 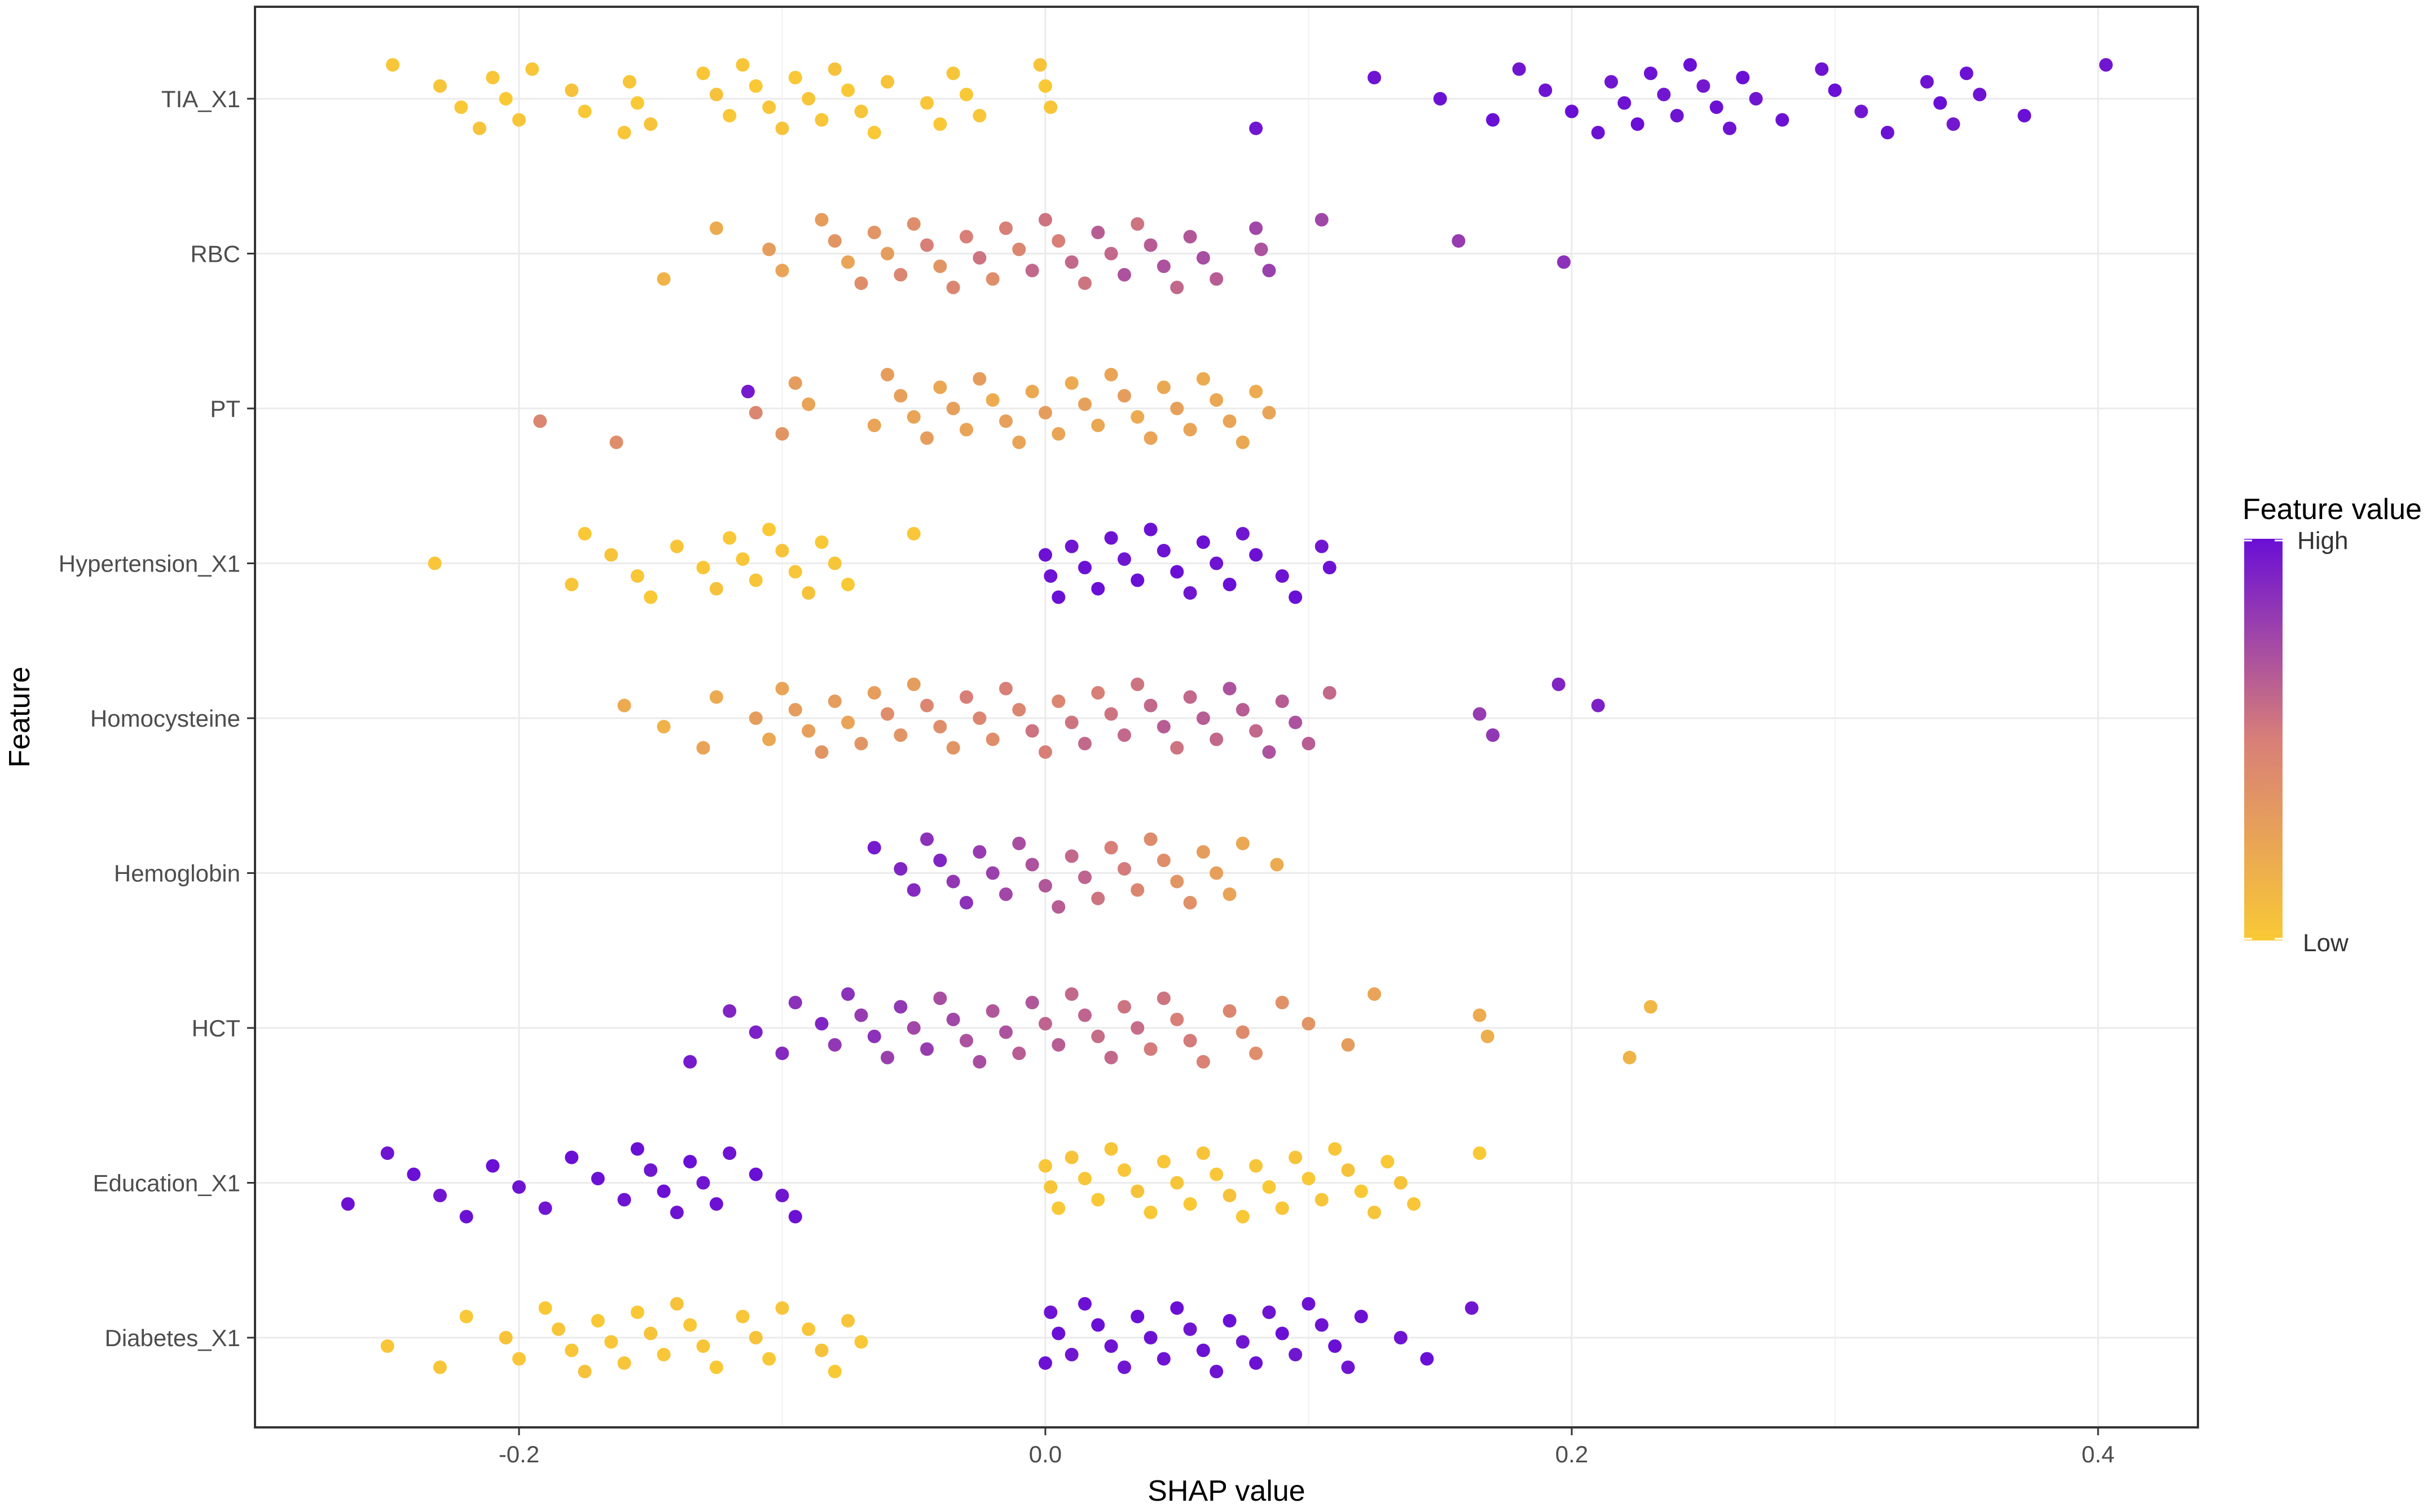 What do you see at coordinates (519, 1454) in the screenshot?
I see `x-tick-label: -0.2` at bounding box center [519, 1454].